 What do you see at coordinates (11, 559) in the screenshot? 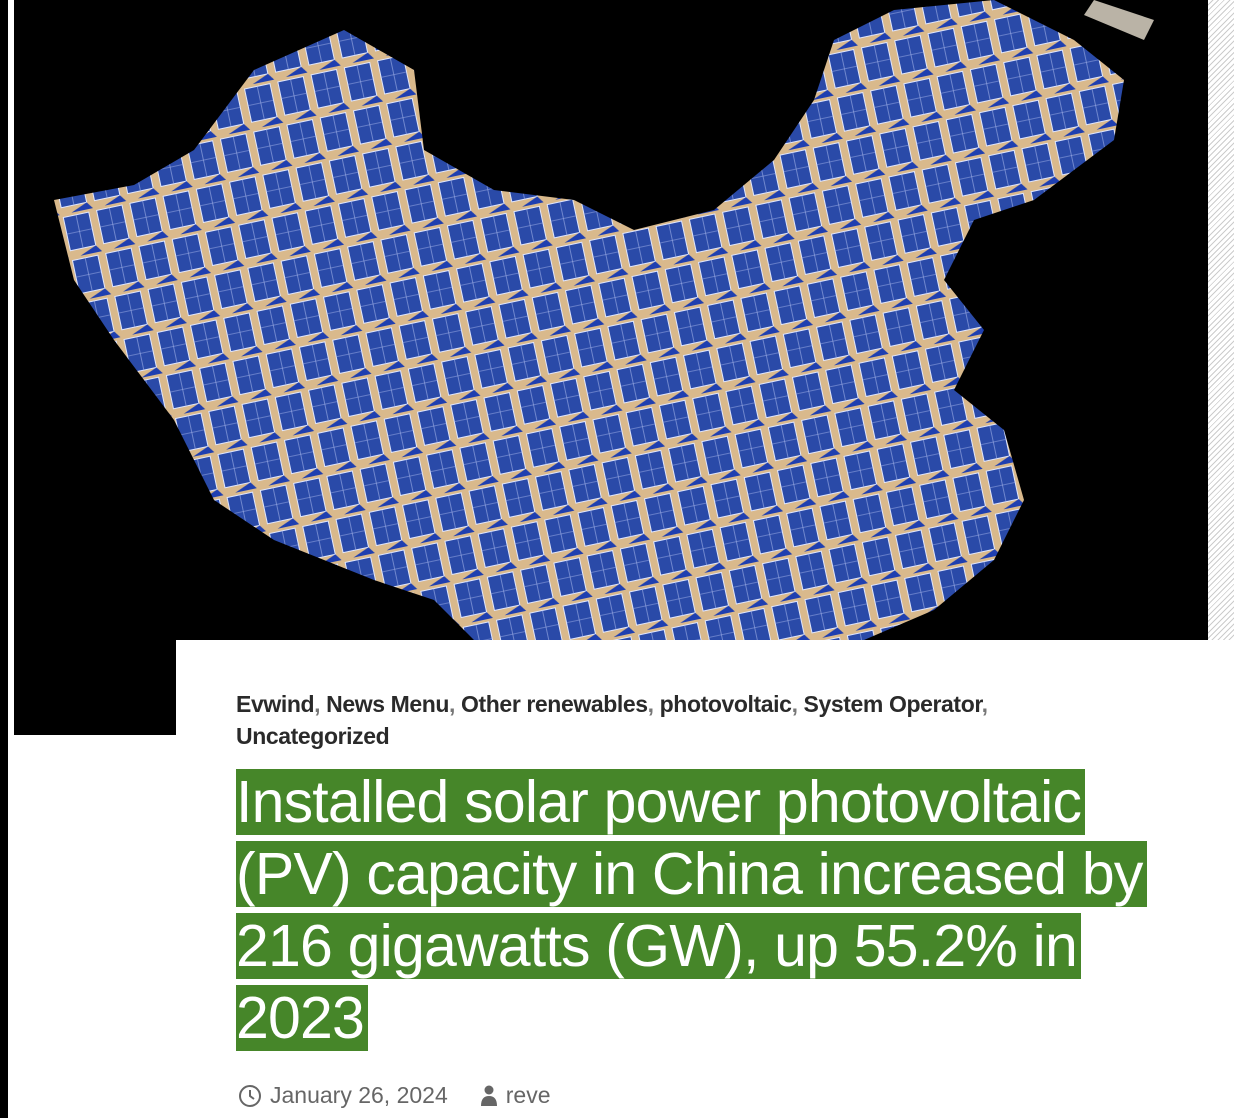
I see `left-edge-divider` at bounding box center [11, 559].